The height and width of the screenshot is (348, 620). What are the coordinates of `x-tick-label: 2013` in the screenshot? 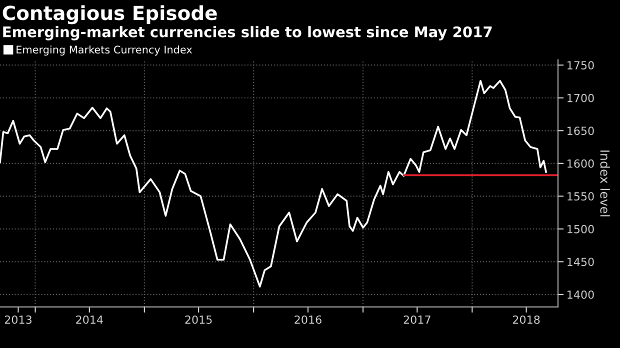 It's located at (18, 319).